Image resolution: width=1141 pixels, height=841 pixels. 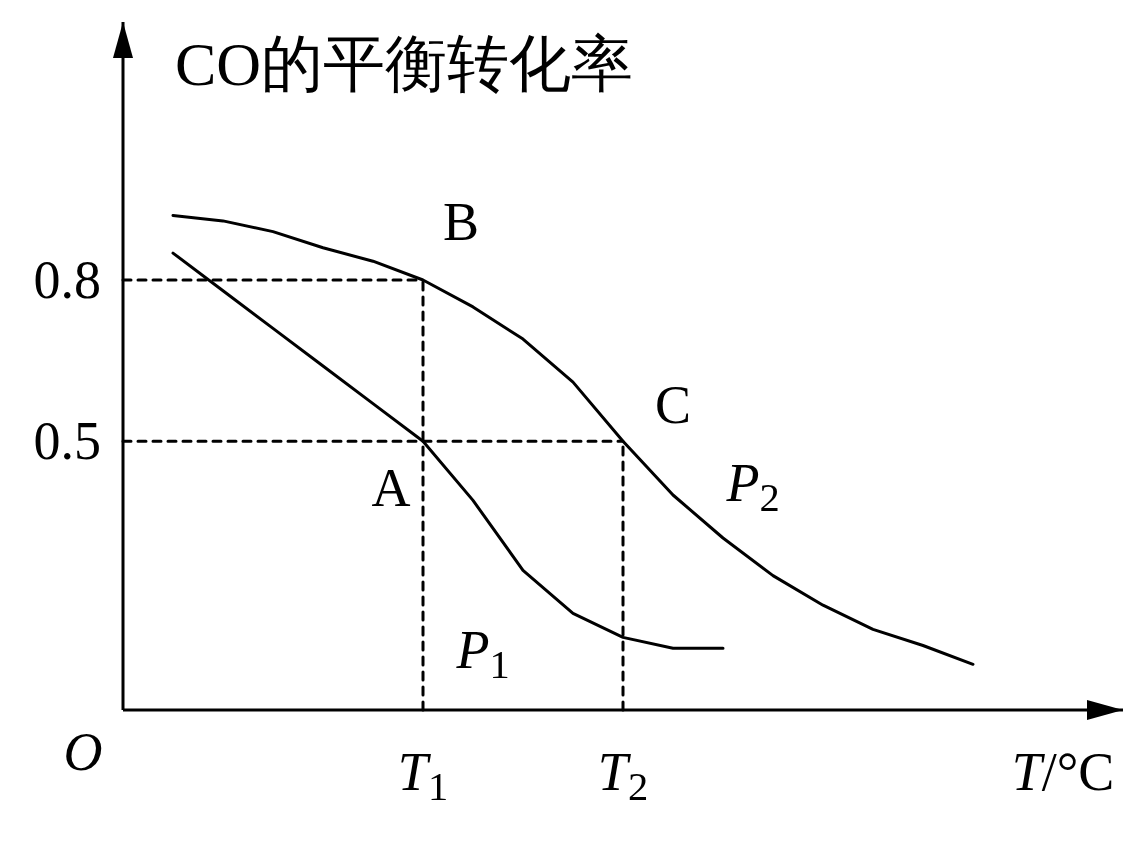 What do you see at coordinates (483, 654) in the screenshot?
I see `series-name: P$_{1}$` at bounding box center [483, 654].